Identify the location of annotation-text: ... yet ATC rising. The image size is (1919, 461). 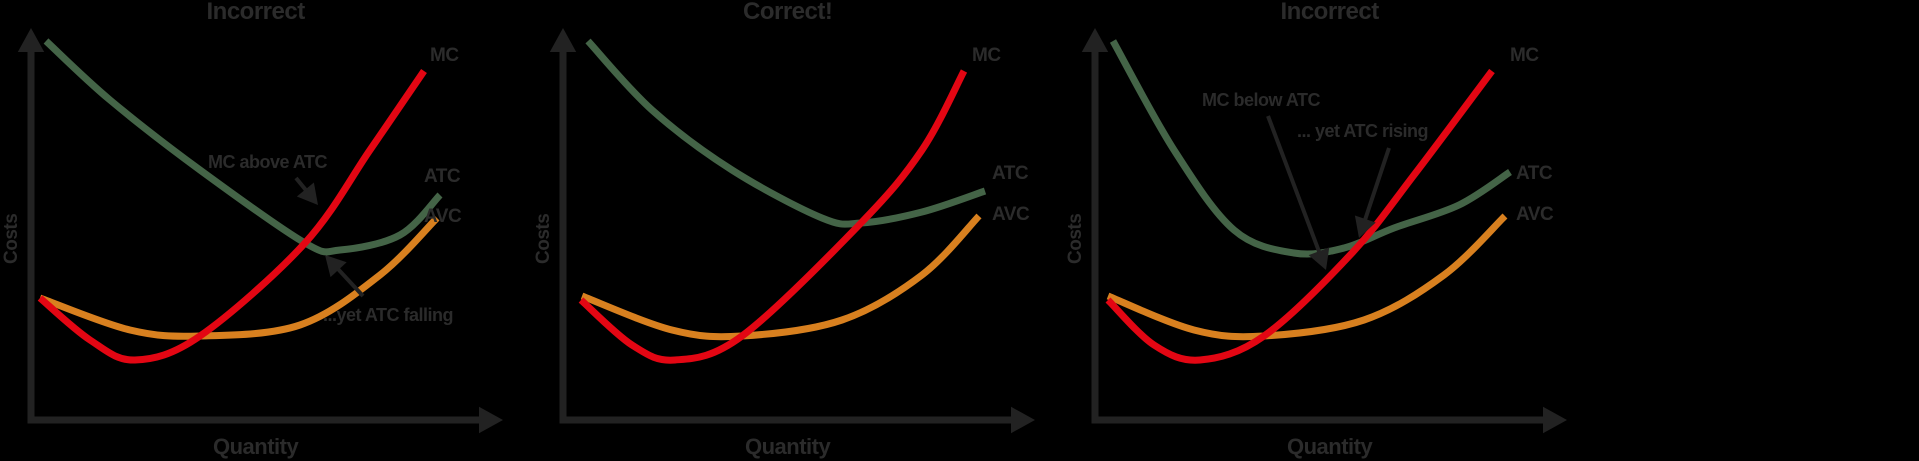
(1363, 131).